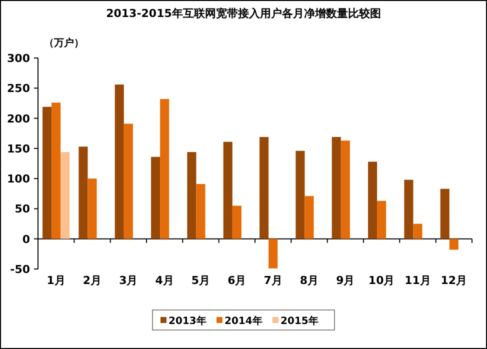  What do you see at coordinates (92, 280) in the screenshot?
I see `x-tick-label: 2月` at bounding box center [92, 280].